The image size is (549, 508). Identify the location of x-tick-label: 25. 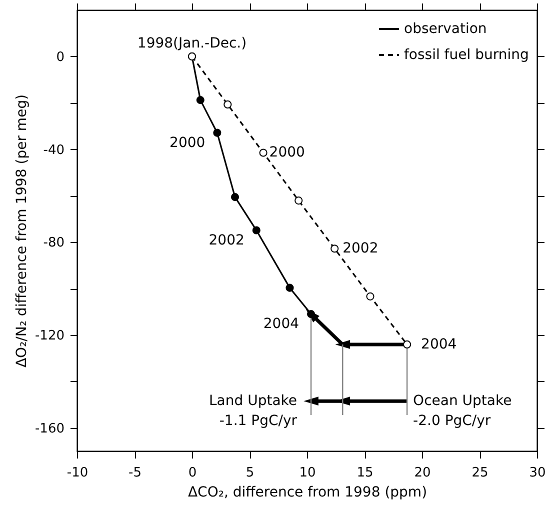
(480, 473).